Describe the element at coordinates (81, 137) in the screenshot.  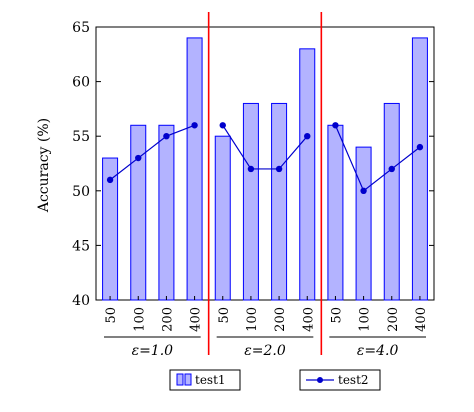
I see `y-tick-label: 55` at that location.